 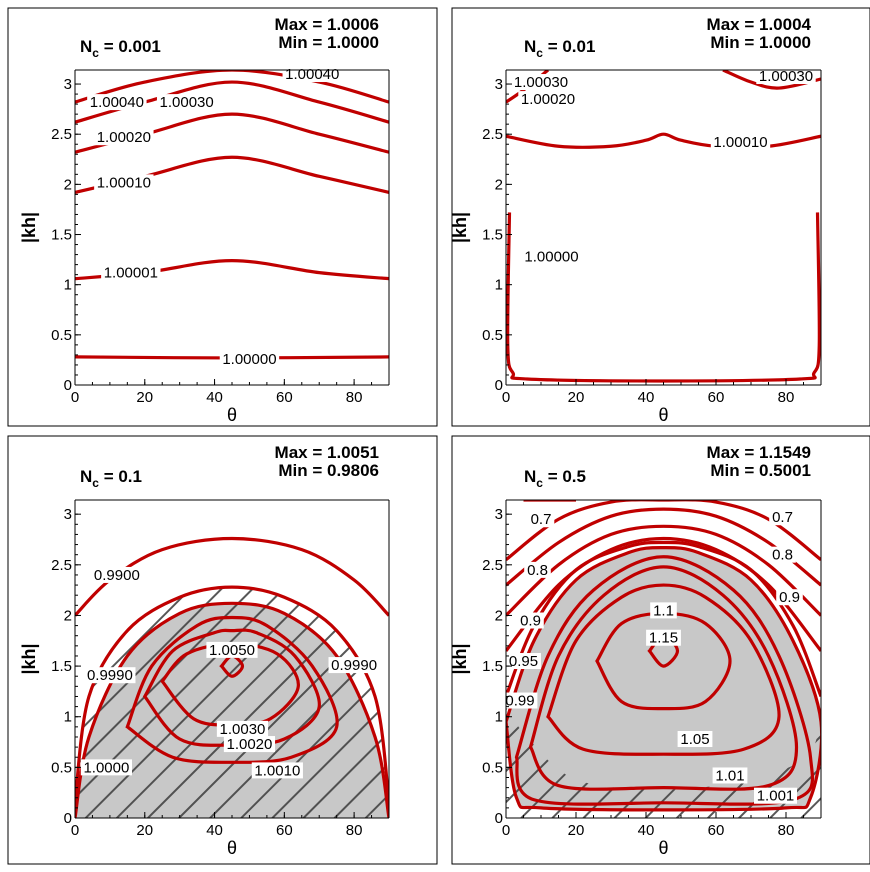 What do you see at coordinates (111, 478) in the screenshot?
I see `panel-title: Nc = 0.1` at bounding box center [111, 478].